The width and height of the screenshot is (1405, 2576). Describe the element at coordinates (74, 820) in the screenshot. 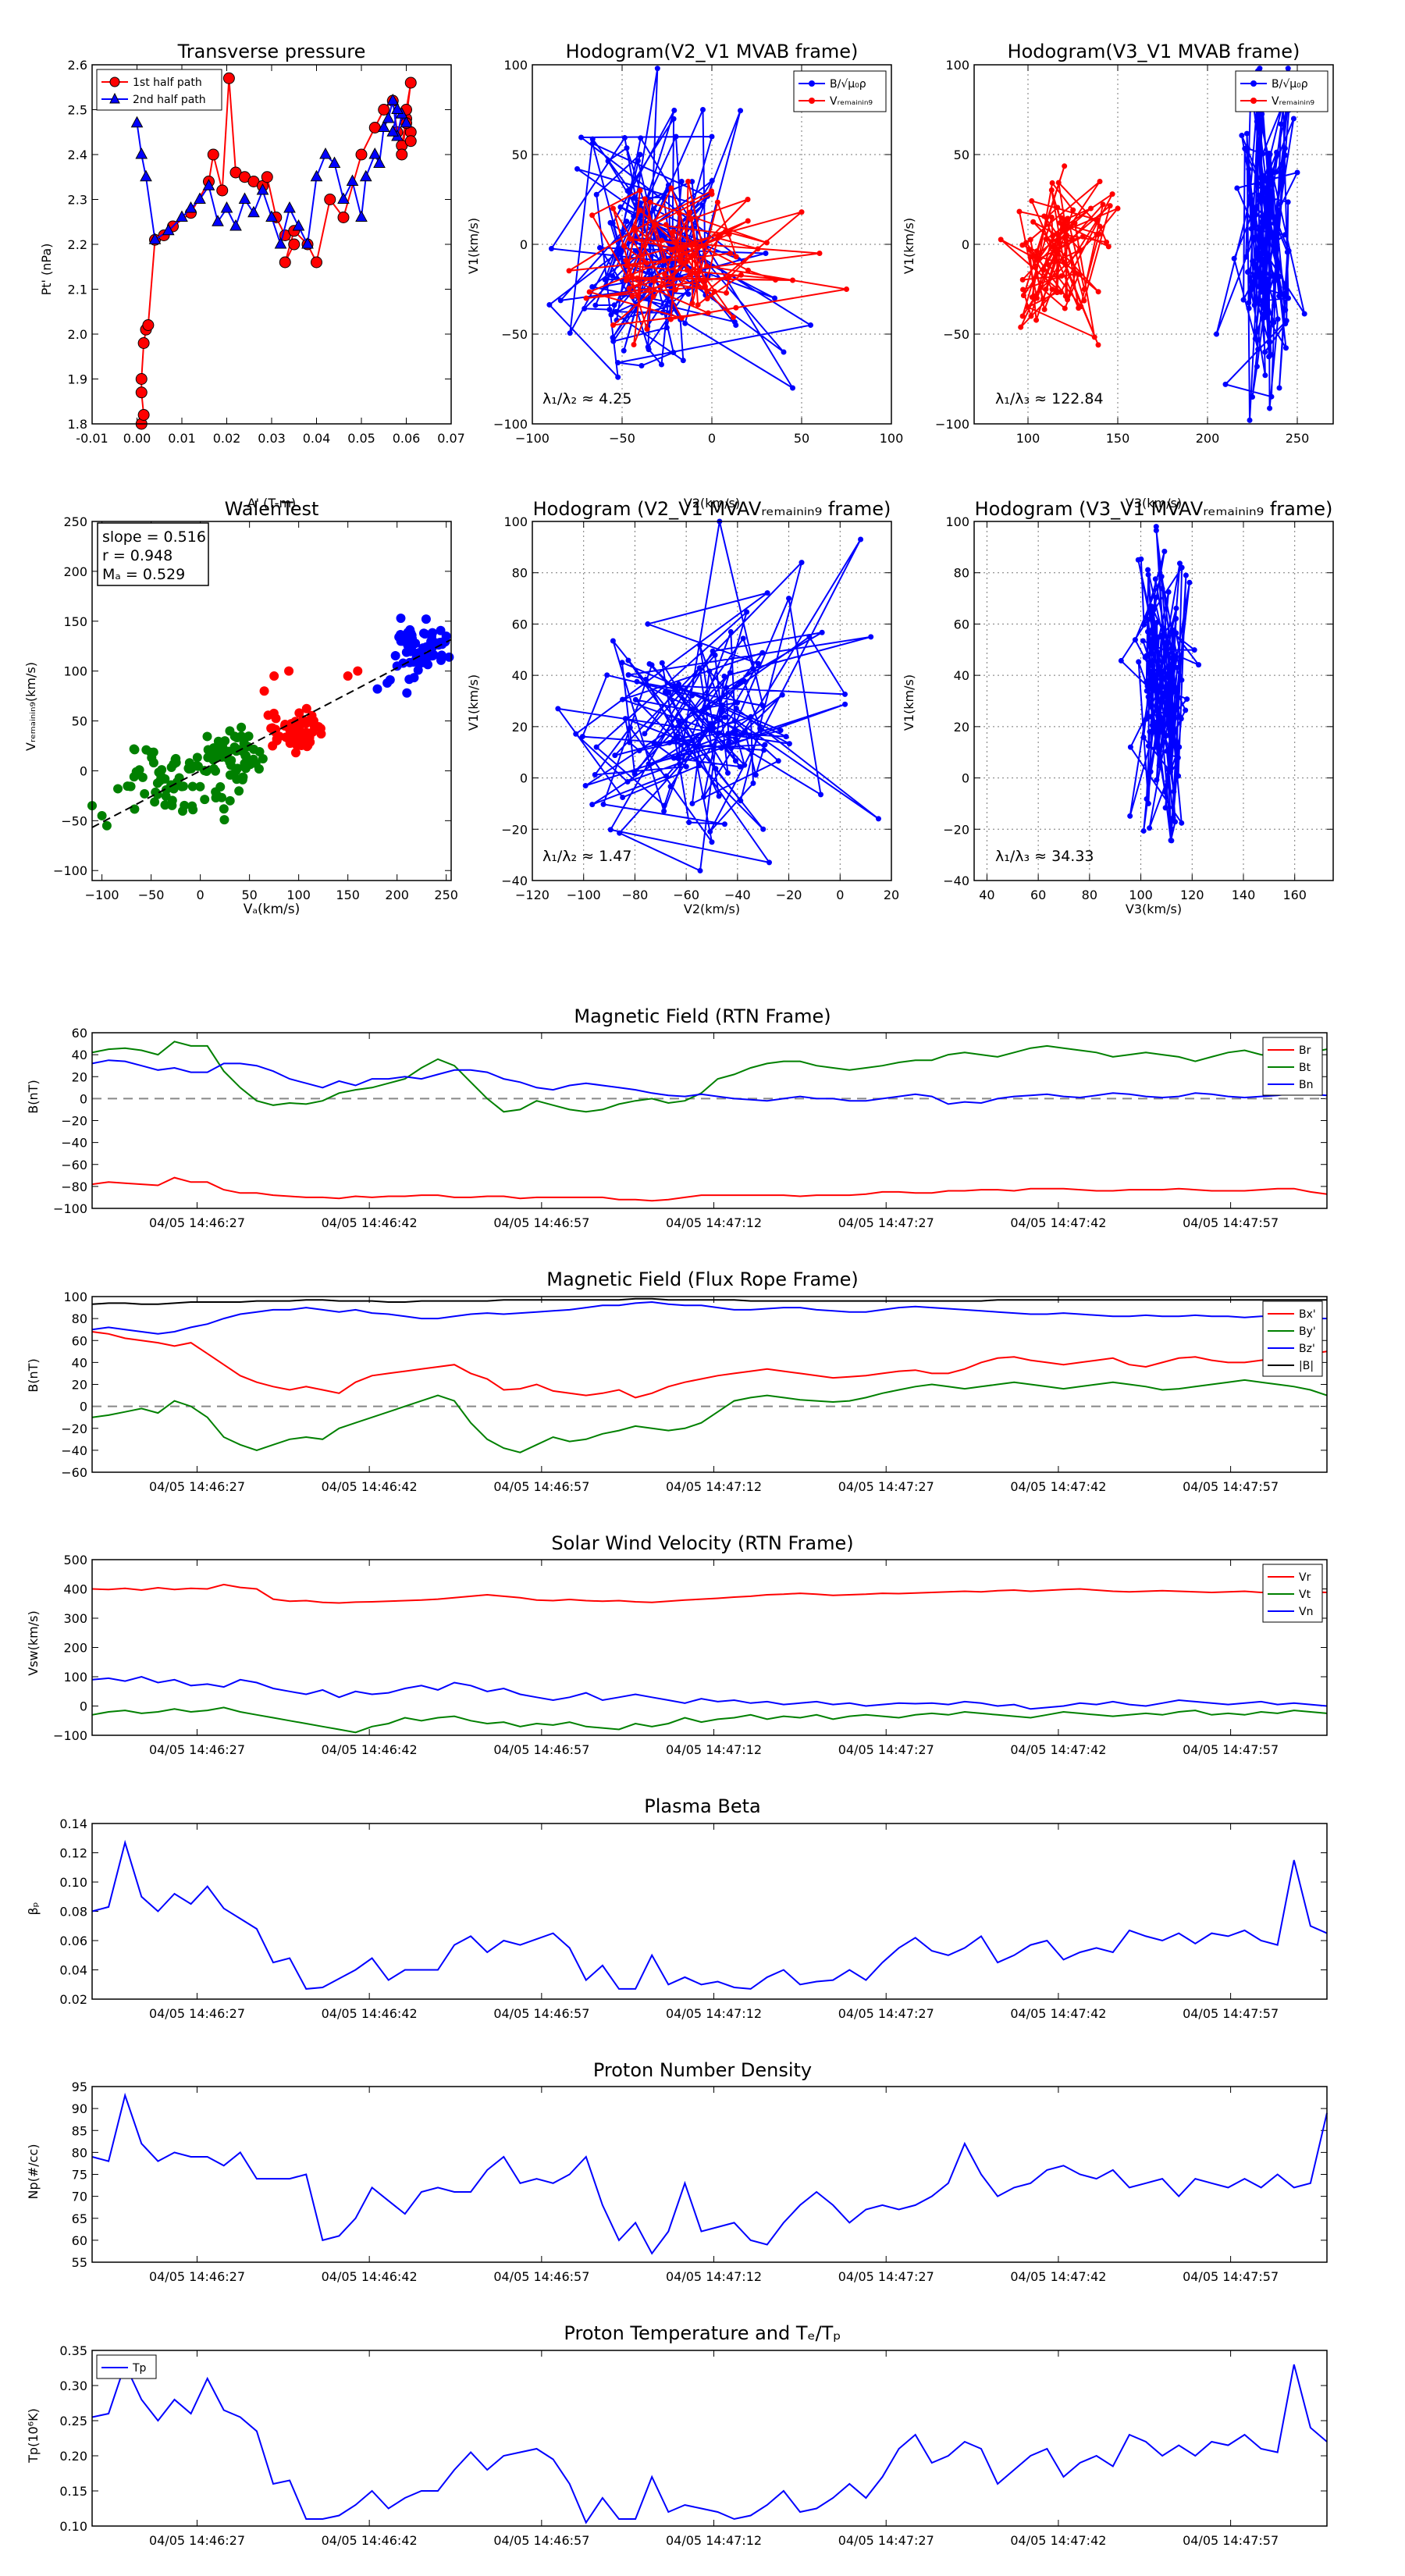

I see `y-tick-label: −50` at that location.